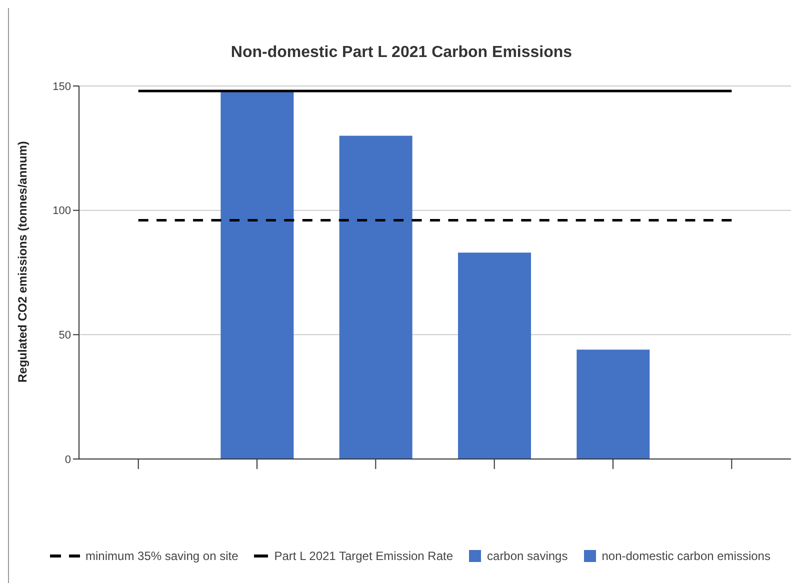 The height and width of the screenshot is (583, 793). What do you see at coordinates (364, 556) in the screenshot?
I see `legend-label: Part L 2021 Target Emission Rate` at bounding box center [364, 556].